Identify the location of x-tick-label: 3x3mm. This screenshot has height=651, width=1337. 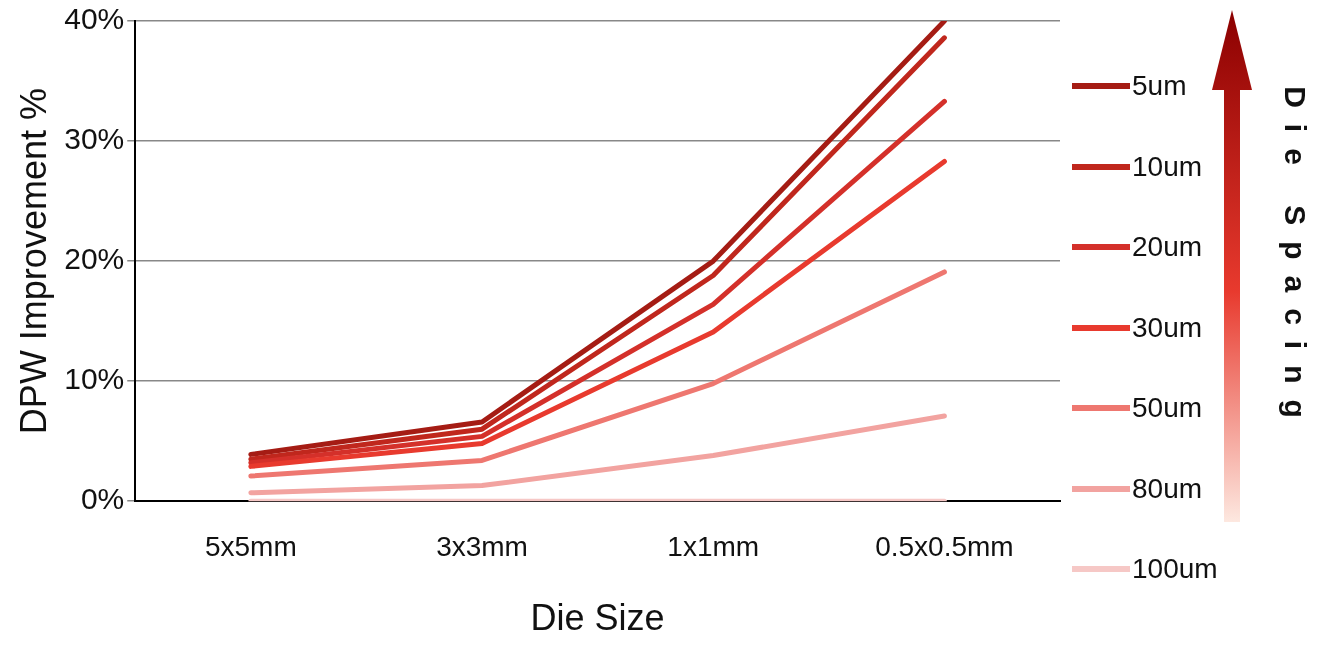
(482, 546).